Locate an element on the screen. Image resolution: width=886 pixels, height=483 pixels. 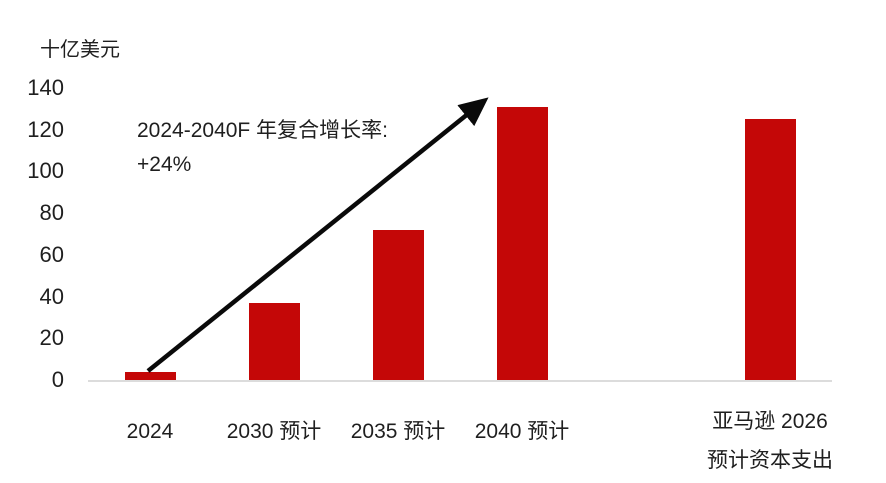
y-axis-tick-label: 80 is located at coordinates (51, 213).